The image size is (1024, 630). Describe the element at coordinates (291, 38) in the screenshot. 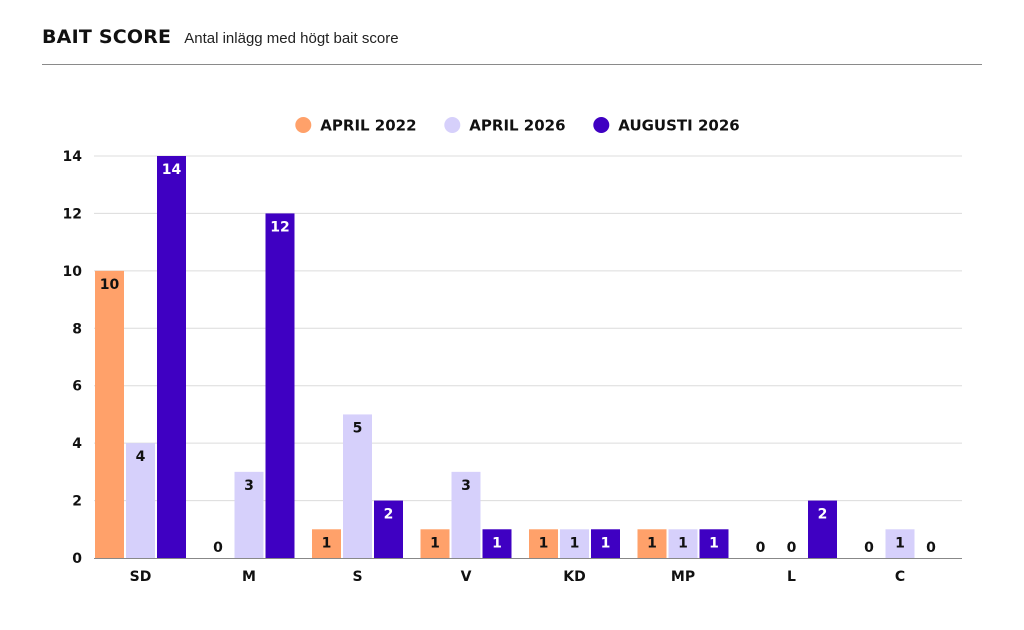

I see `chart-subtitle: Antal inlägg med högt bait score` at that location.